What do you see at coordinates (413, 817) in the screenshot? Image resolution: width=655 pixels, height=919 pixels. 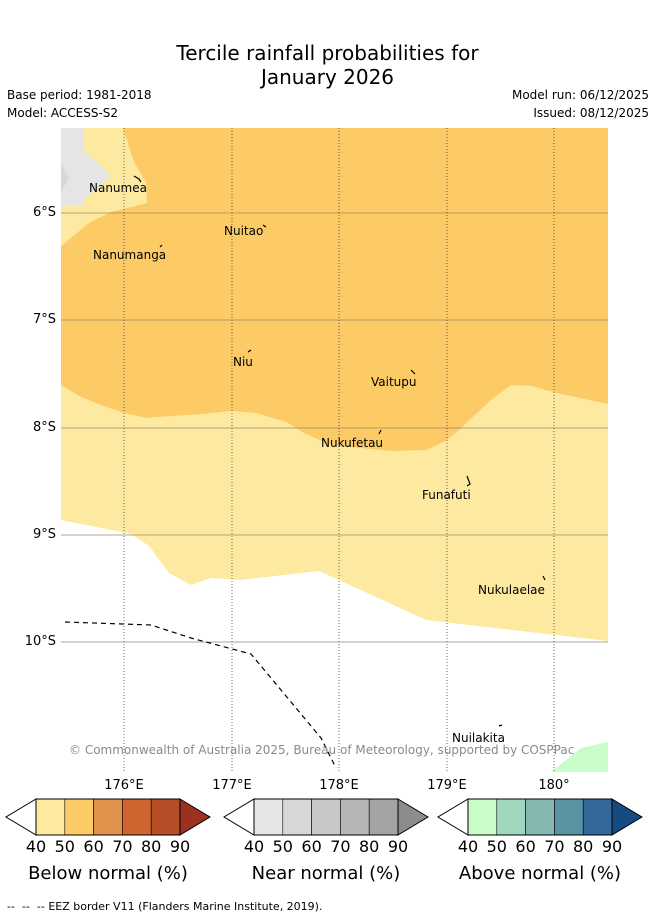 I see `near-high-arrow` at bounding box center [413, 817].